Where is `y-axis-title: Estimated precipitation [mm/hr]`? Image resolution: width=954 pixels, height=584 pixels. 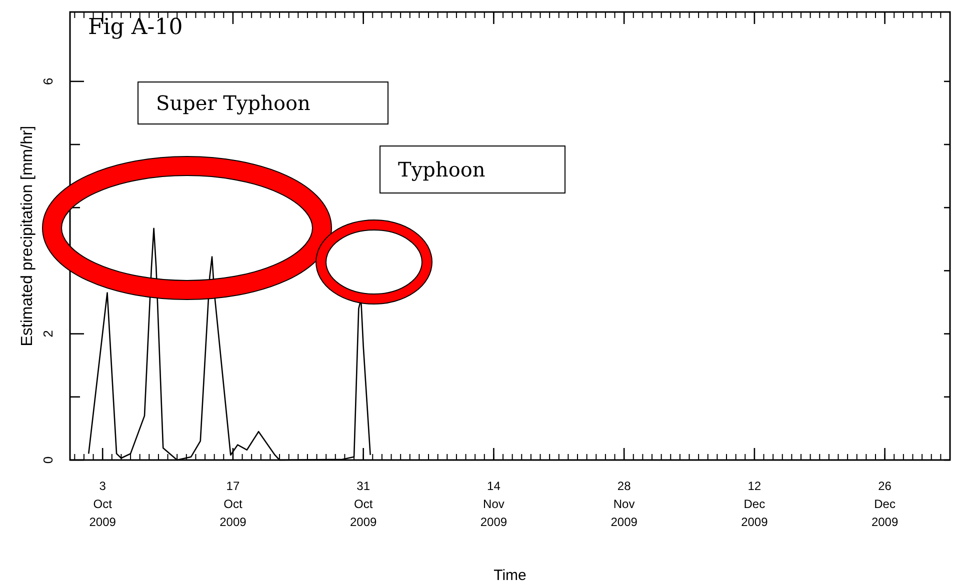 y-axis-title: Estimated precipitation [mm/hr] is located at coordinates (27, 236).